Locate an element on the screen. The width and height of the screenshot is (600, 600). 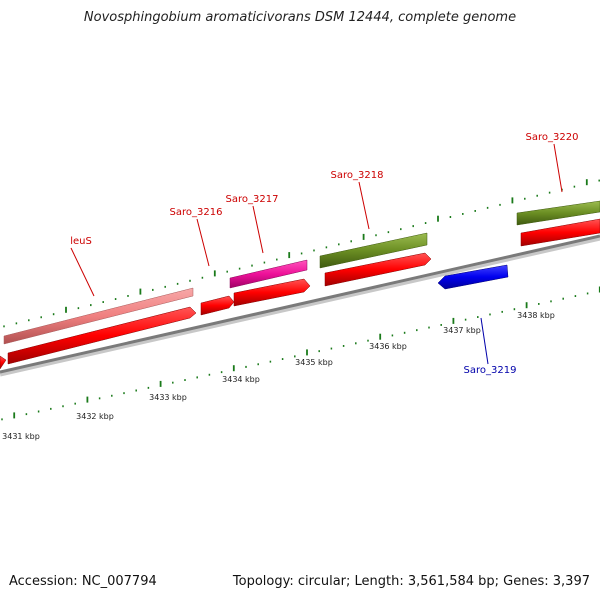
cds-arrow-prev is located at coordinates (3, 362).